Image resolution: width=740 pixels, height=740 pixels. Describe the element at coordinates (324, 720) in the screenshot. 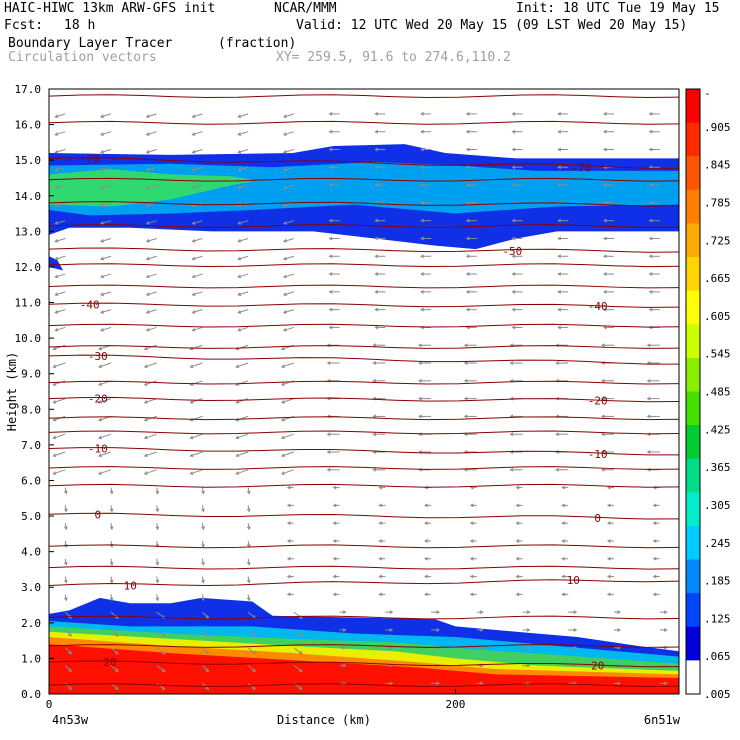

I see `x-axis-label: Distance (km)` at that location.